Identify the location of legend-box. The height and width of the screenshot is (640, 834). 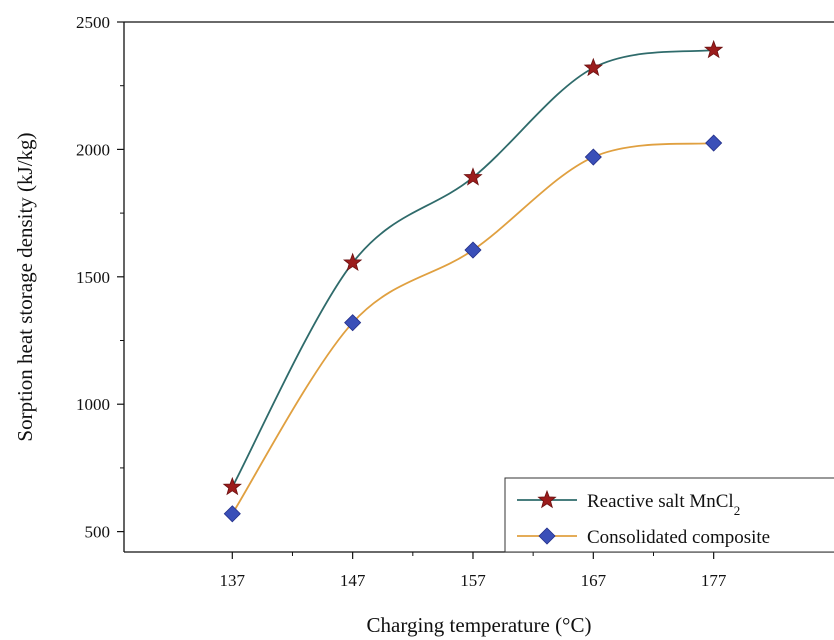
(669, 515).